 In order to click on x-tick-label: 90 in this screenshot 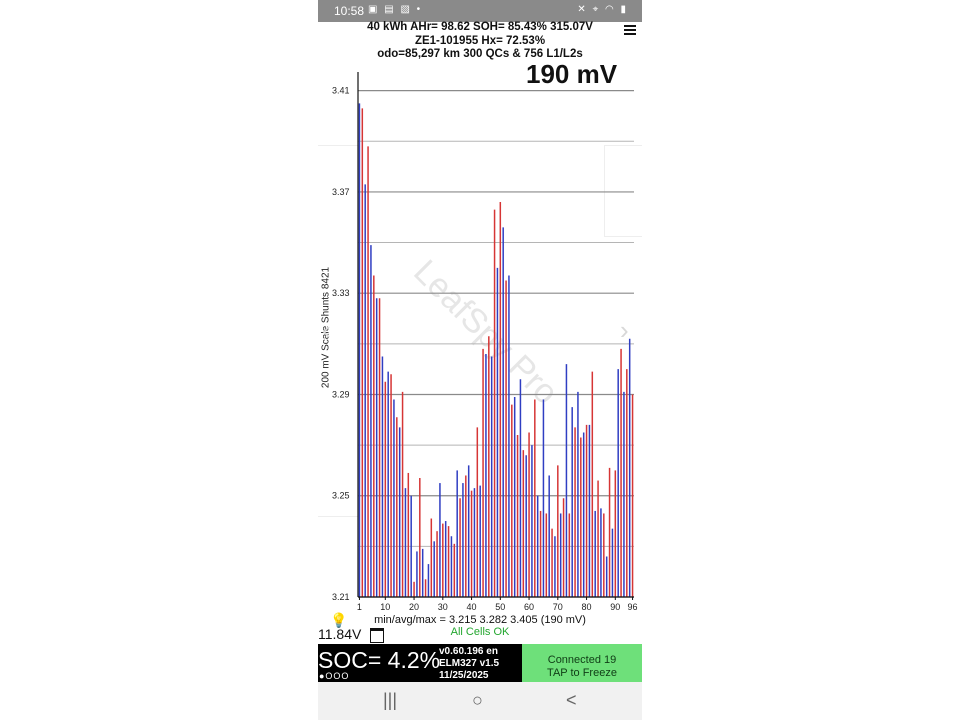, I will do `click(615, 607)`.